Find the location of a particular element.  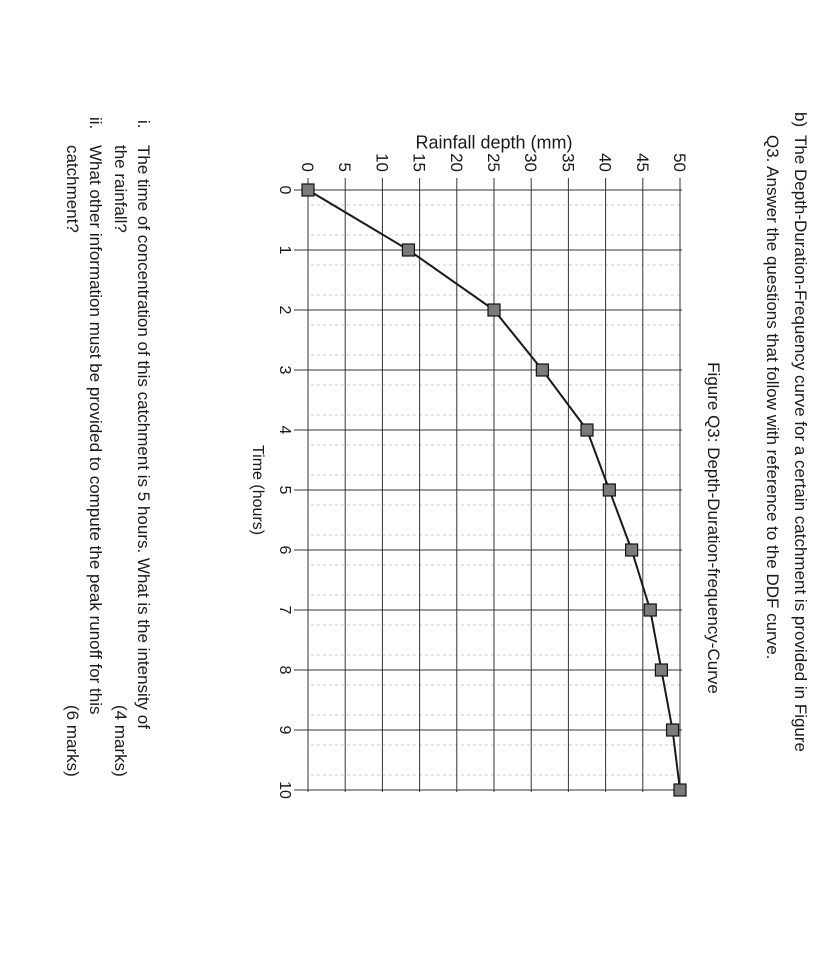

subquestion-2-line2: catchment? is located at coordinates (72, 189).